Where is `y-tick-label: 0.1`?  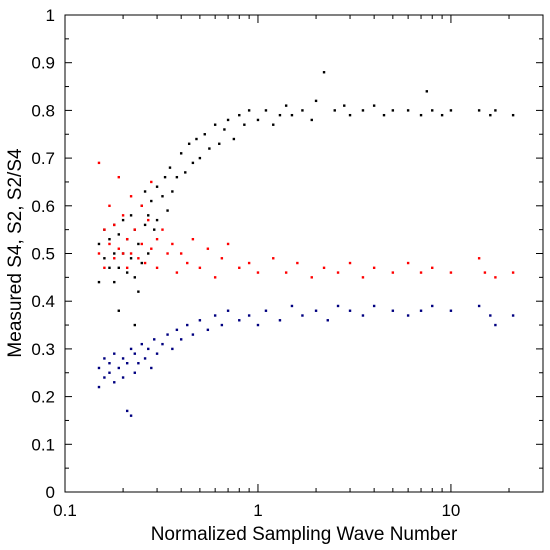
y-tick-label: 0.1 is located at coordinates (43, 444).